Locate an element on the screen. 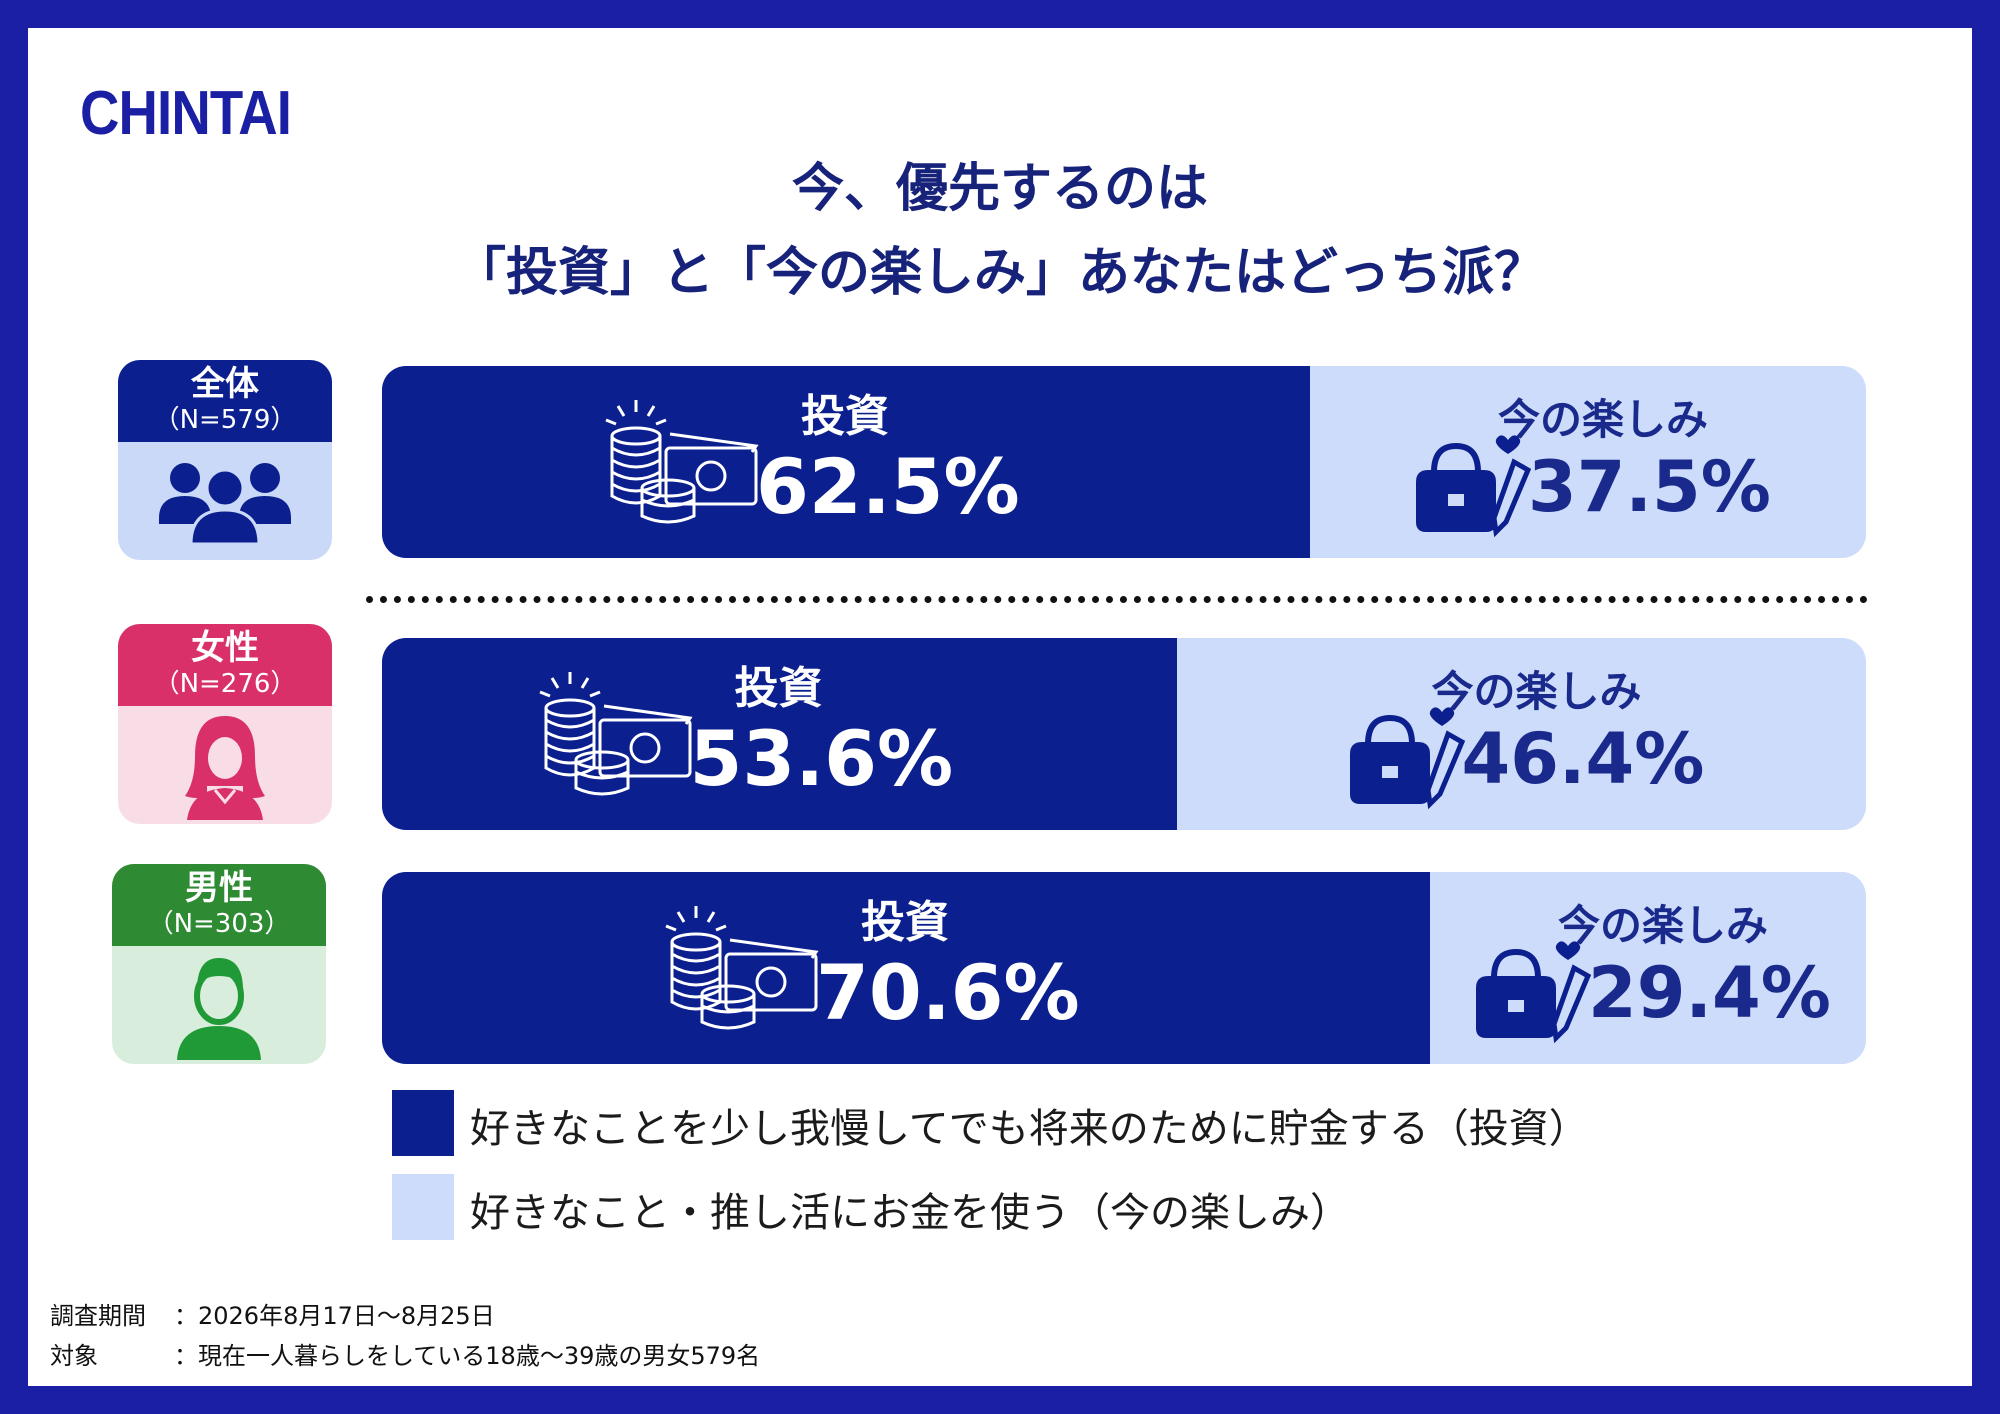  badge-header: 全体 （N=579） is located at coordinates (225, 401).